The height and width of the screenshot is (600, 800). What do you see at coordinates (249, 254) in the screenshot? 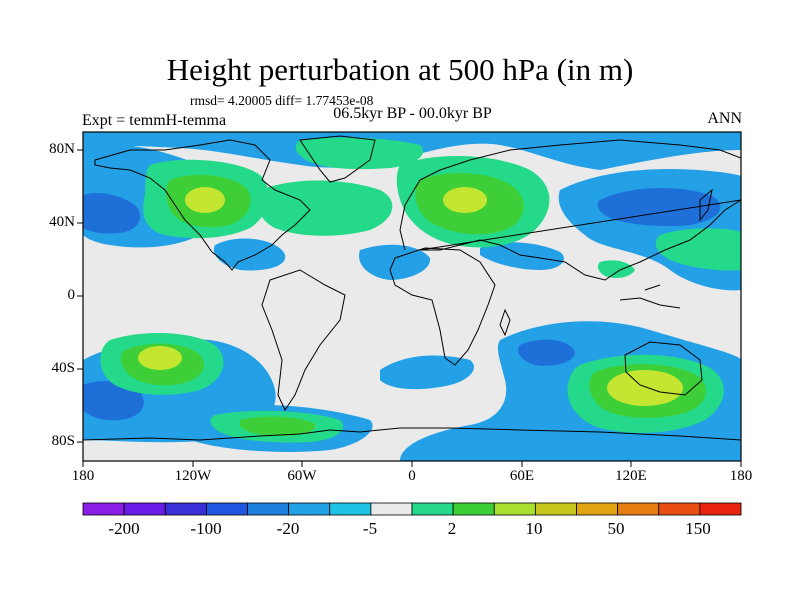
I see `contour-cyan-pacific-mid` at bounding box center [249, 254].